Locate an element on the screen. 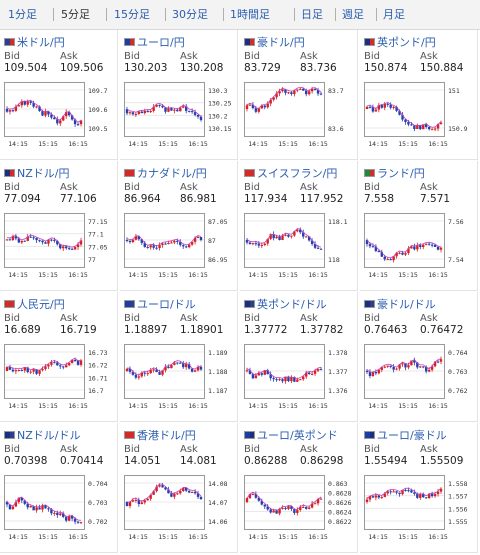 Image resolution: width=480 pixels, height=555 pixels. price-chart: 109.7 109.6 109.5 14:15 15:15 16:15 is located at coordinates (60, 116).